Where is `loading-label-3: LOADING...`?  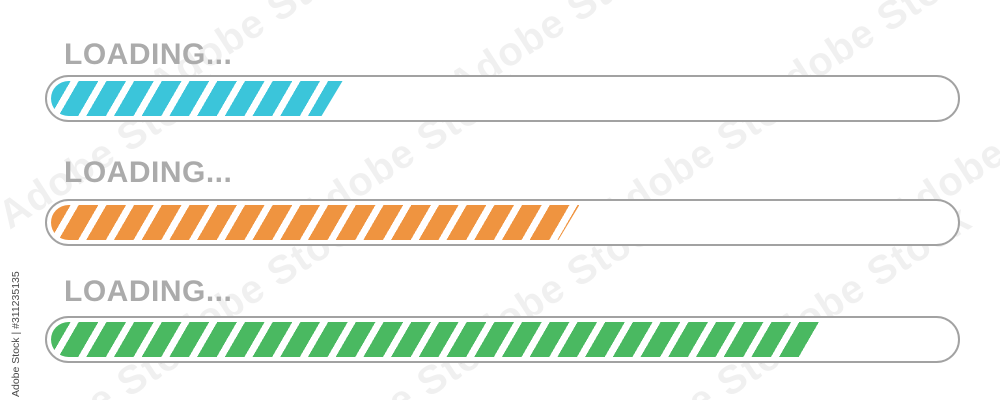
loading-label-3: LOADING... is located at coordinates (148, 291).